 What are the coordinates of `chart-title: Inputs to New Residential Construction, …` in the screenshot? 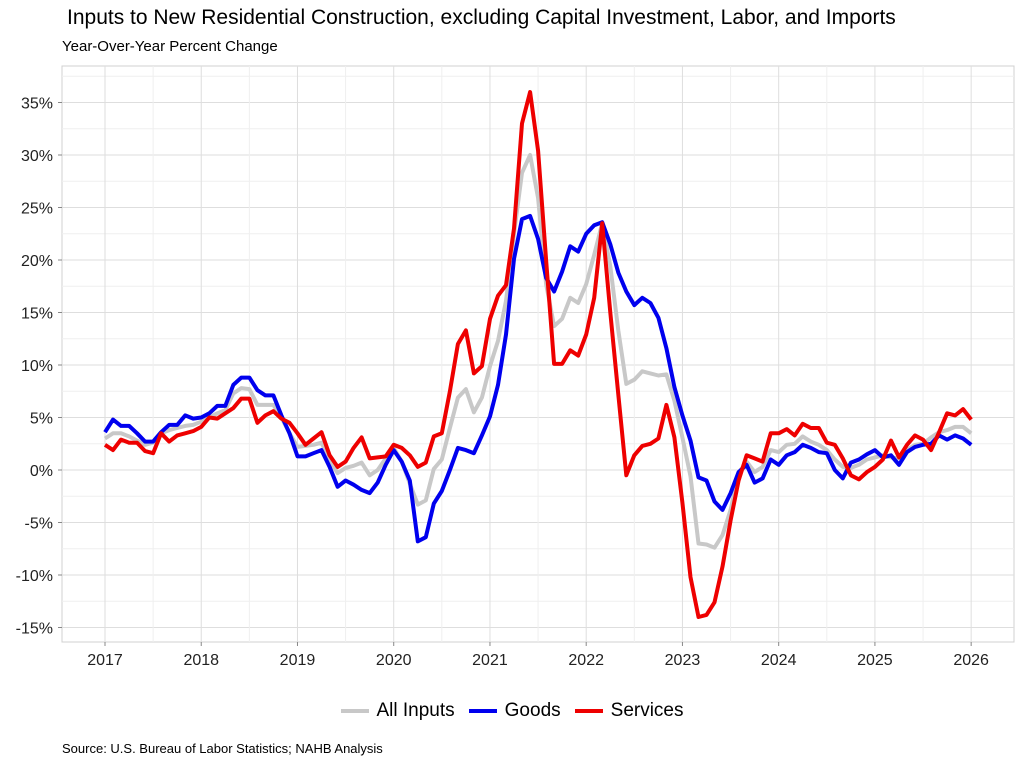 It's located at (481, 17).